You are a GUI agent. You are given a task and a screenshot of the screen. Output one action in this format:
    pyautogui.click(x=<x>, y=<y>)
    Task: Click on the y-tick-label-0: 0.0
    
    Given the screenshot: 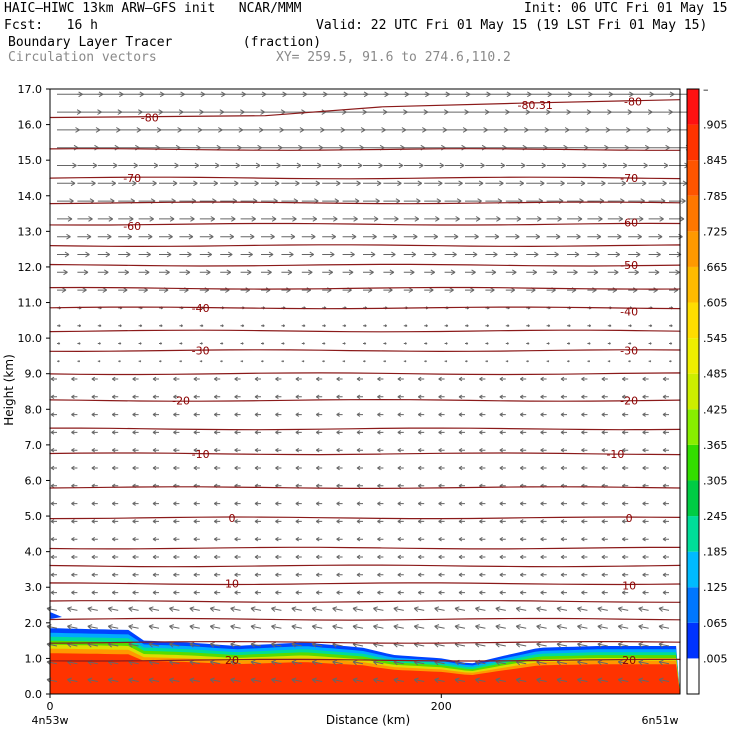 What is the action you would take?
    pyautogui.click(x=34, y=694)
    